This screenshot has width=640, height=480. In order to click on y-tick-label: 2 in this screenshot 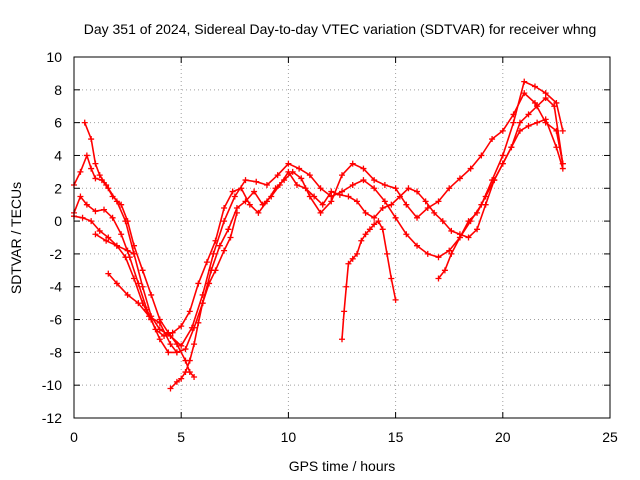, I will do `click(58, 188)`.